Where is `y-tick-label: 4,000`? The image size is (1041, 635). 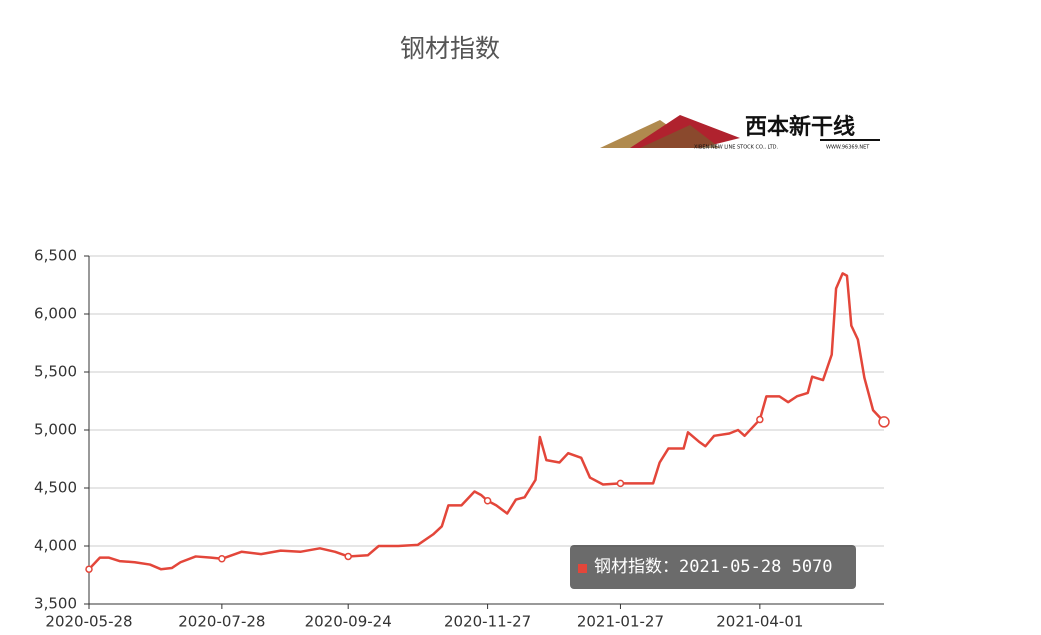
y-tick-label: 4,000 is located at coordinates (55, 546).